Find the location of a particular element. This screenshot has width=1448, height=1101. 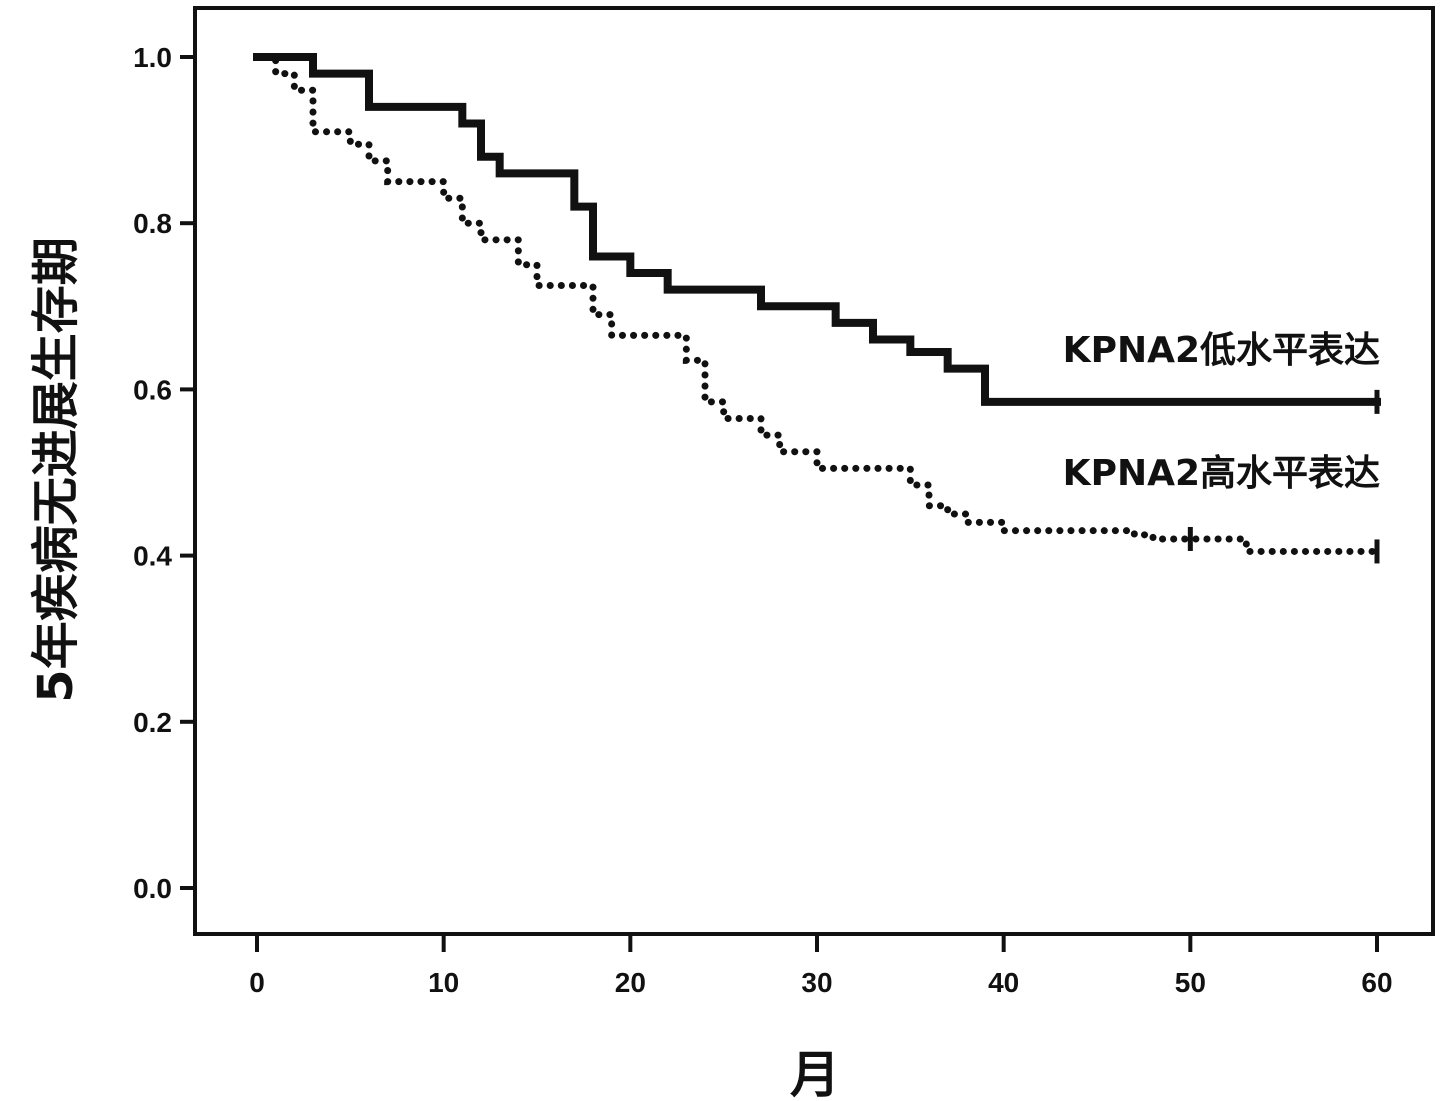

x-tick-label: 60 is located at coordinates (1376, 982).